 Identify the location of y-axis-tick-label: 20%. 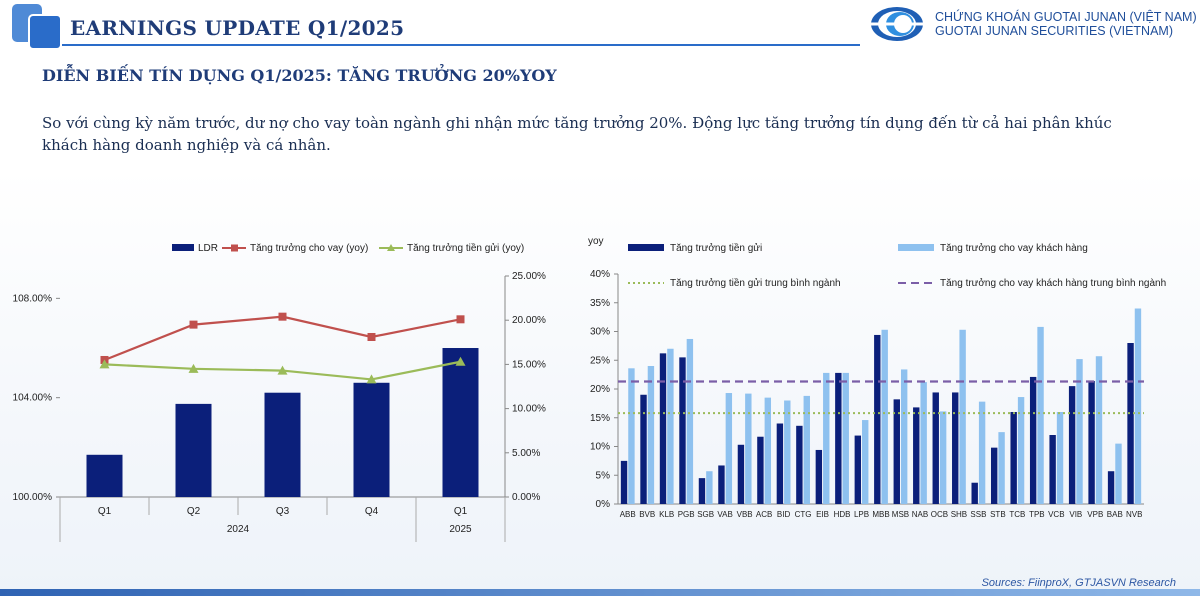
(600, 389).